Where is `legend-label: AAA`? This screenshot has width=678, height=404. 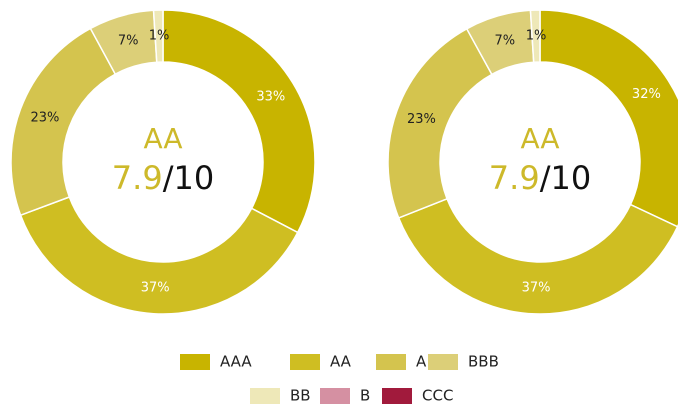 legend-label: AAA is located at coordinates (236, 362).